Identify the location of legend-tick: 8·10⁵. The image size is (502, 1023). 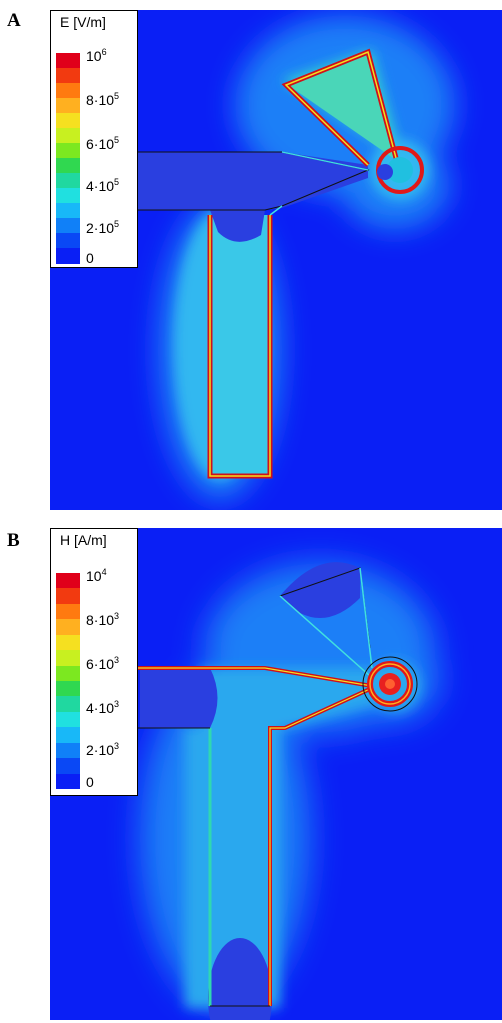
(103, 99).